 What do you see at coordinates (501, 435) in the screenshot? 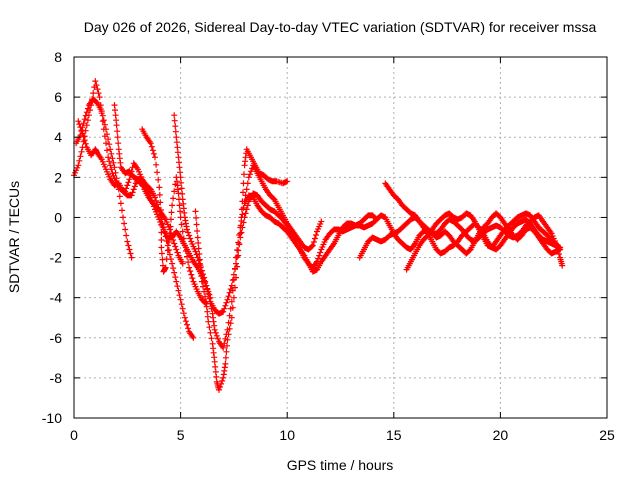
I see `x-tick-label: 20` at bounding box center [501, 435].